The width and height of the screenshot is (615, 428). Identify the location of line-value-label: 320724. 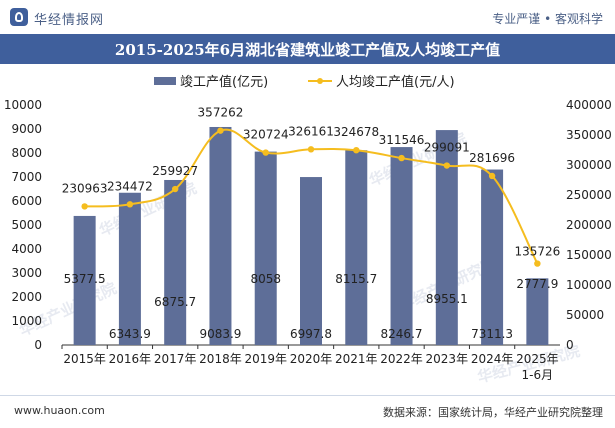
(266, 135).